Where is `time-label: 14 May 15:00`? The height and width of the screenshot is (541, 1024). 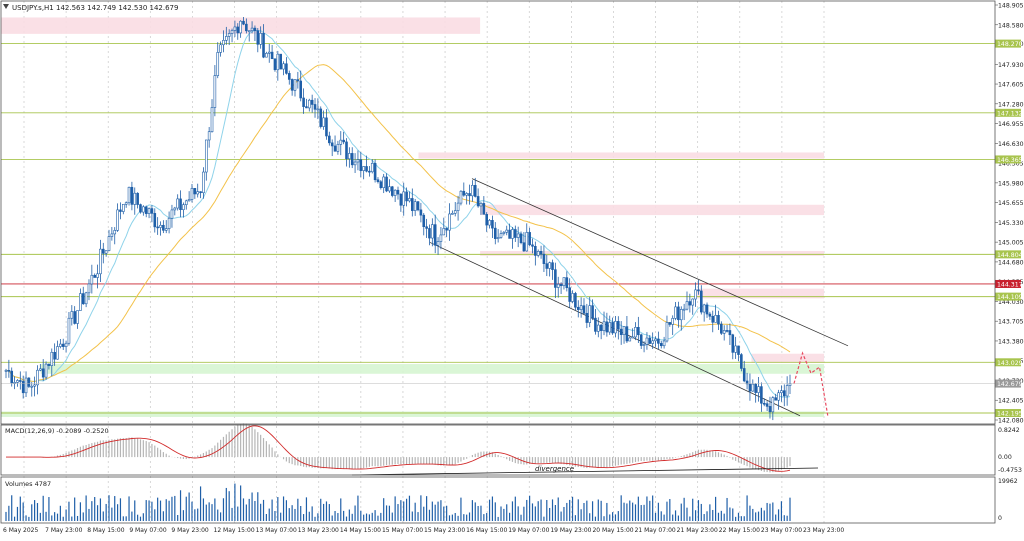 time-label: 14 May 15:00 is located at coordinates (360, 530).